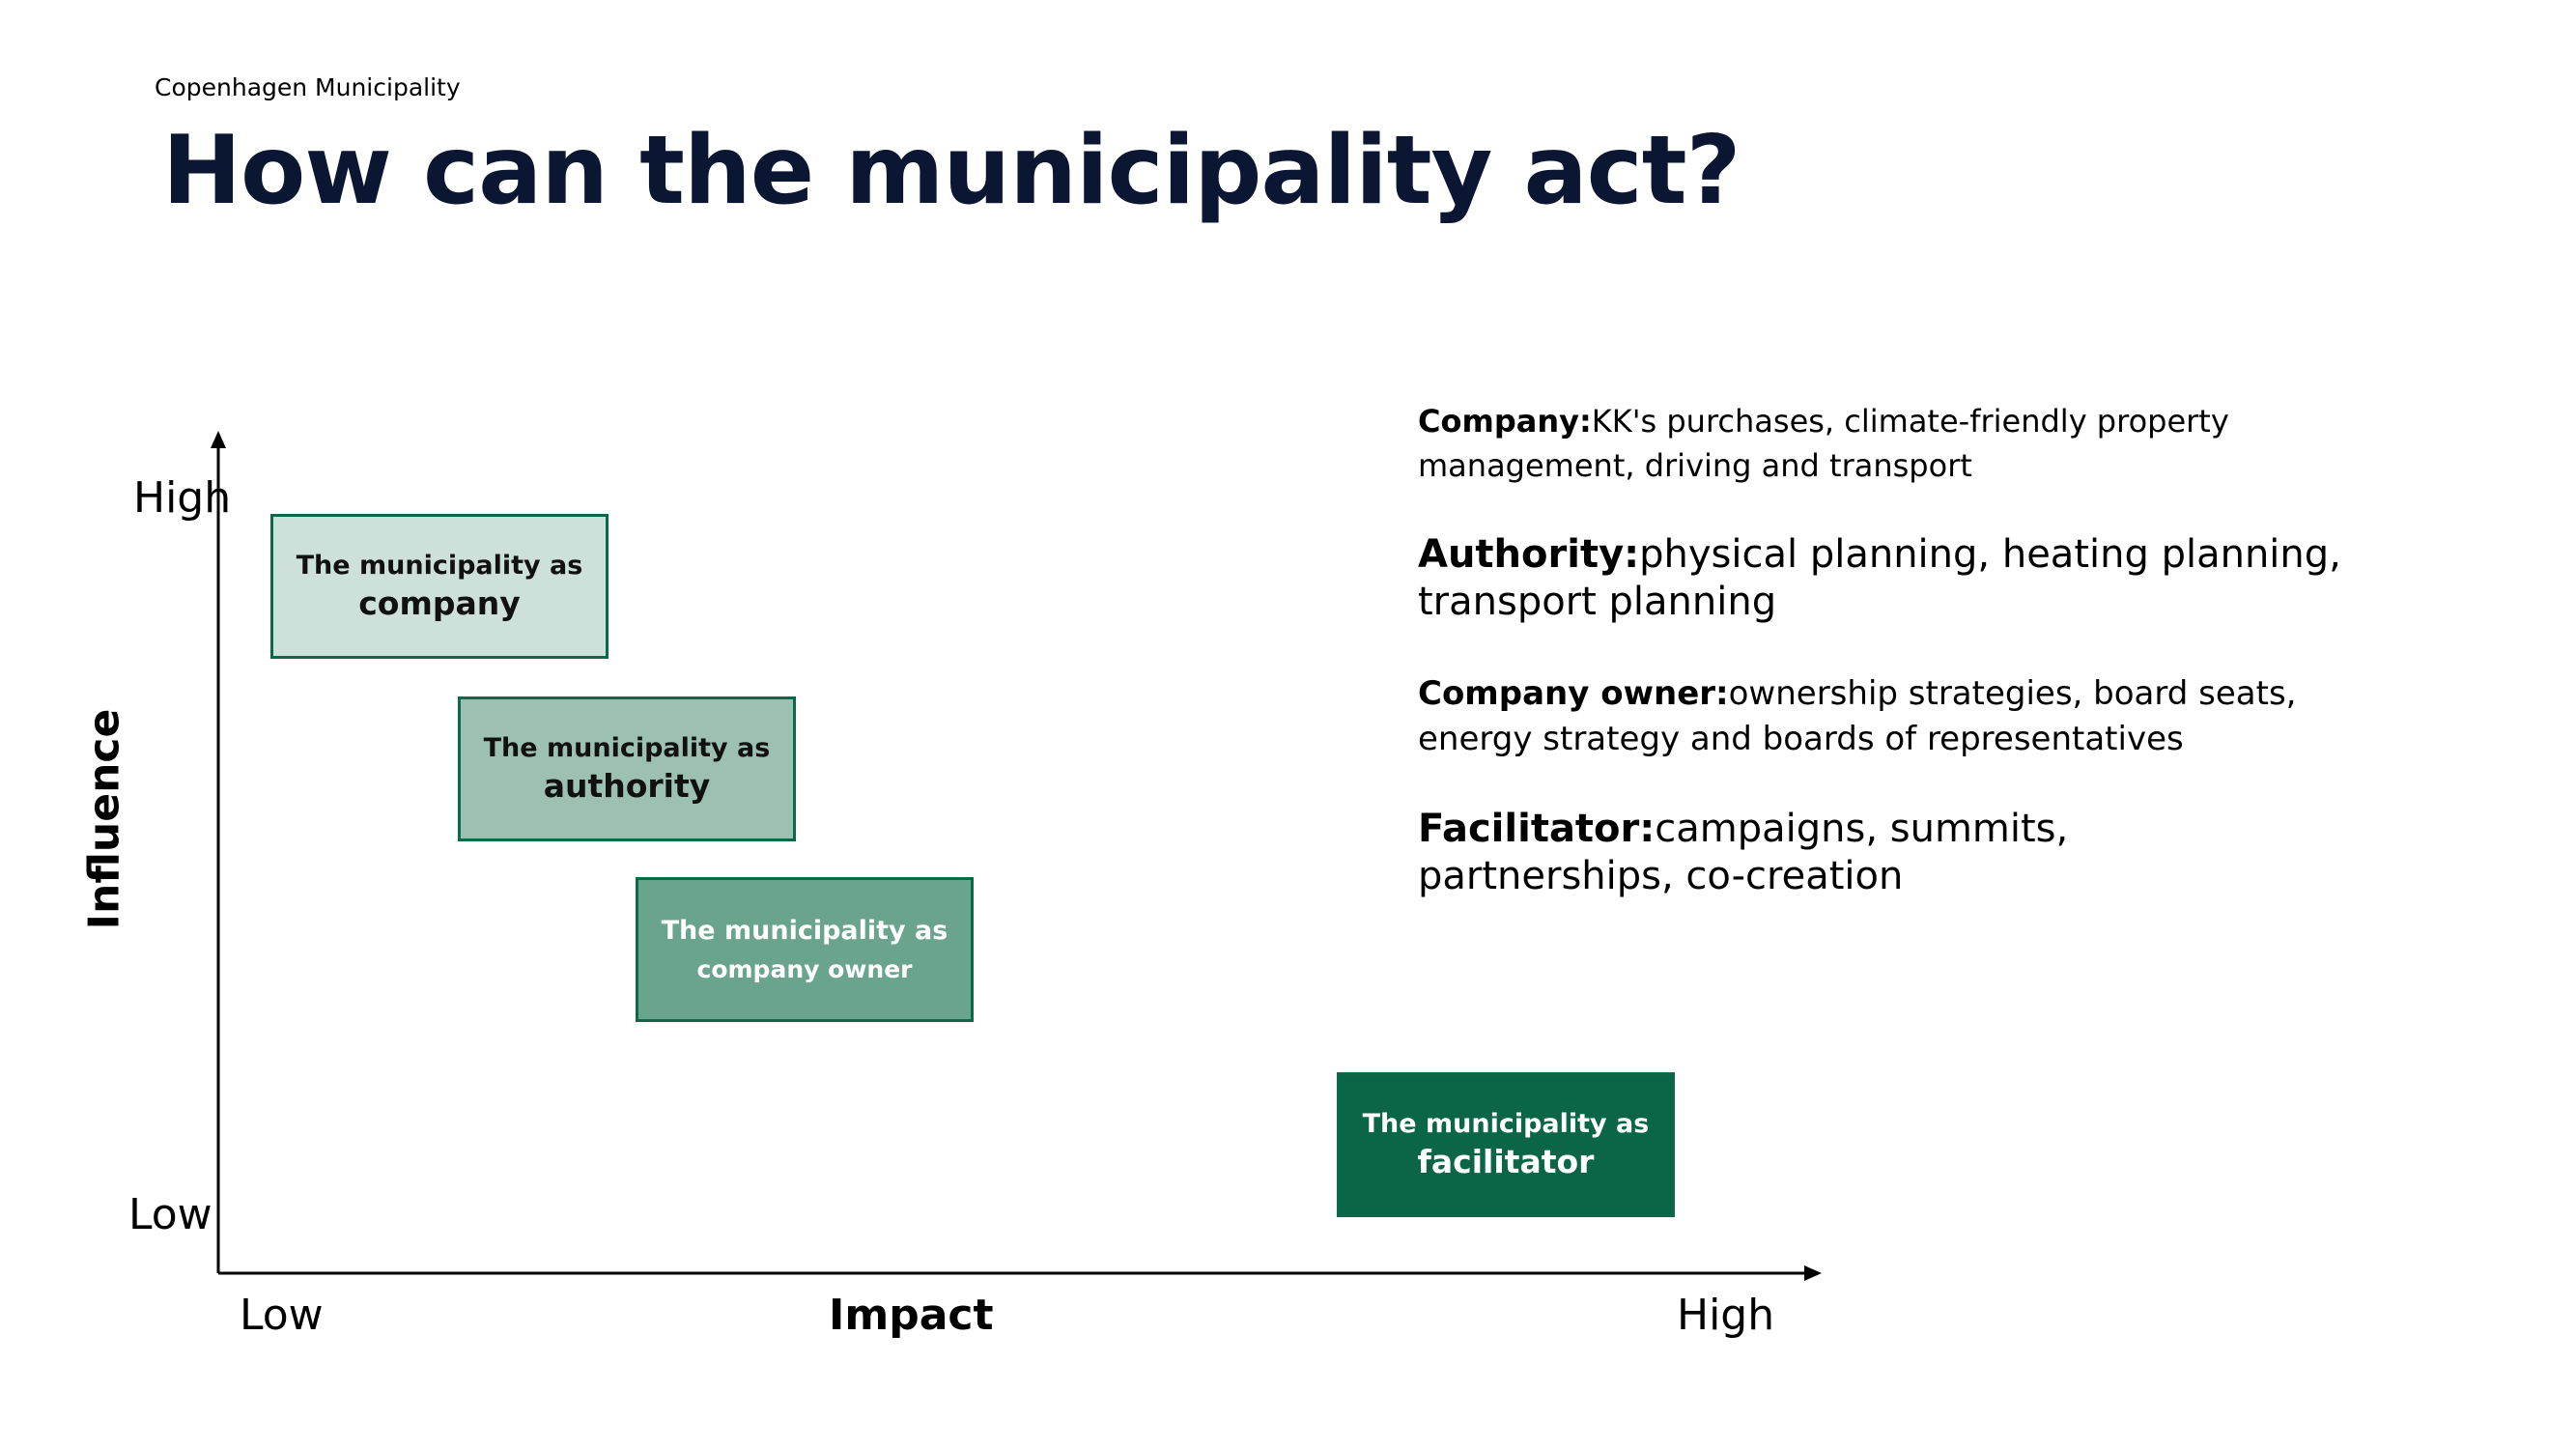 The image size is (2576, 1449). Describe the element at coordinates (1573, 693) in the screenshot. I see `desc-company-owner-label: Company owner:` at that location.